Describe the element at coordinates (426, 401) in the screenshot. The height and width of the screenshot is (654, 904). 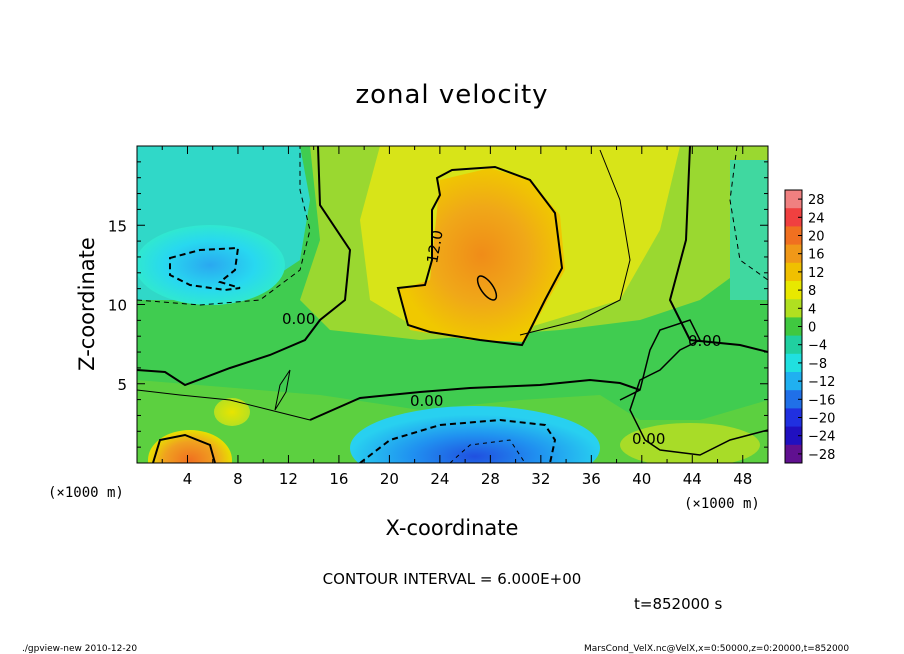
I see `contour-label-zero-2: 0.00` at that location.